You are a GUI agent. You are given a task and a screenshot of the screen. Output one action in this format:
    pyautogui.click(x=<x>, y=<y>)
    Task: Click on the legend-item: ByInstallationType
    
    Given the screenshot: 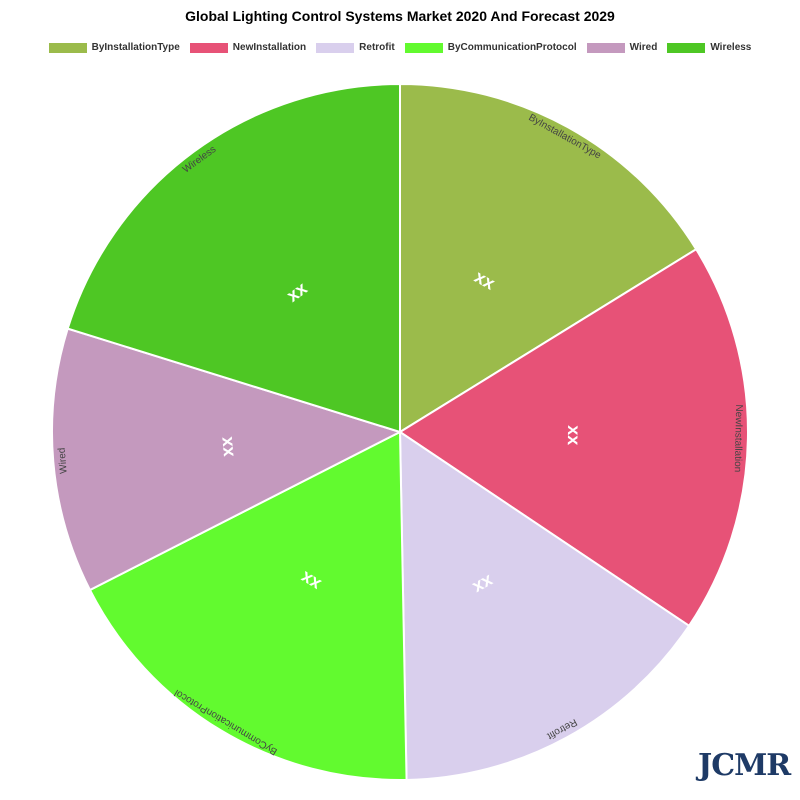 What is the action you would take?
    pyautogui.click(x=114, y=47)
    